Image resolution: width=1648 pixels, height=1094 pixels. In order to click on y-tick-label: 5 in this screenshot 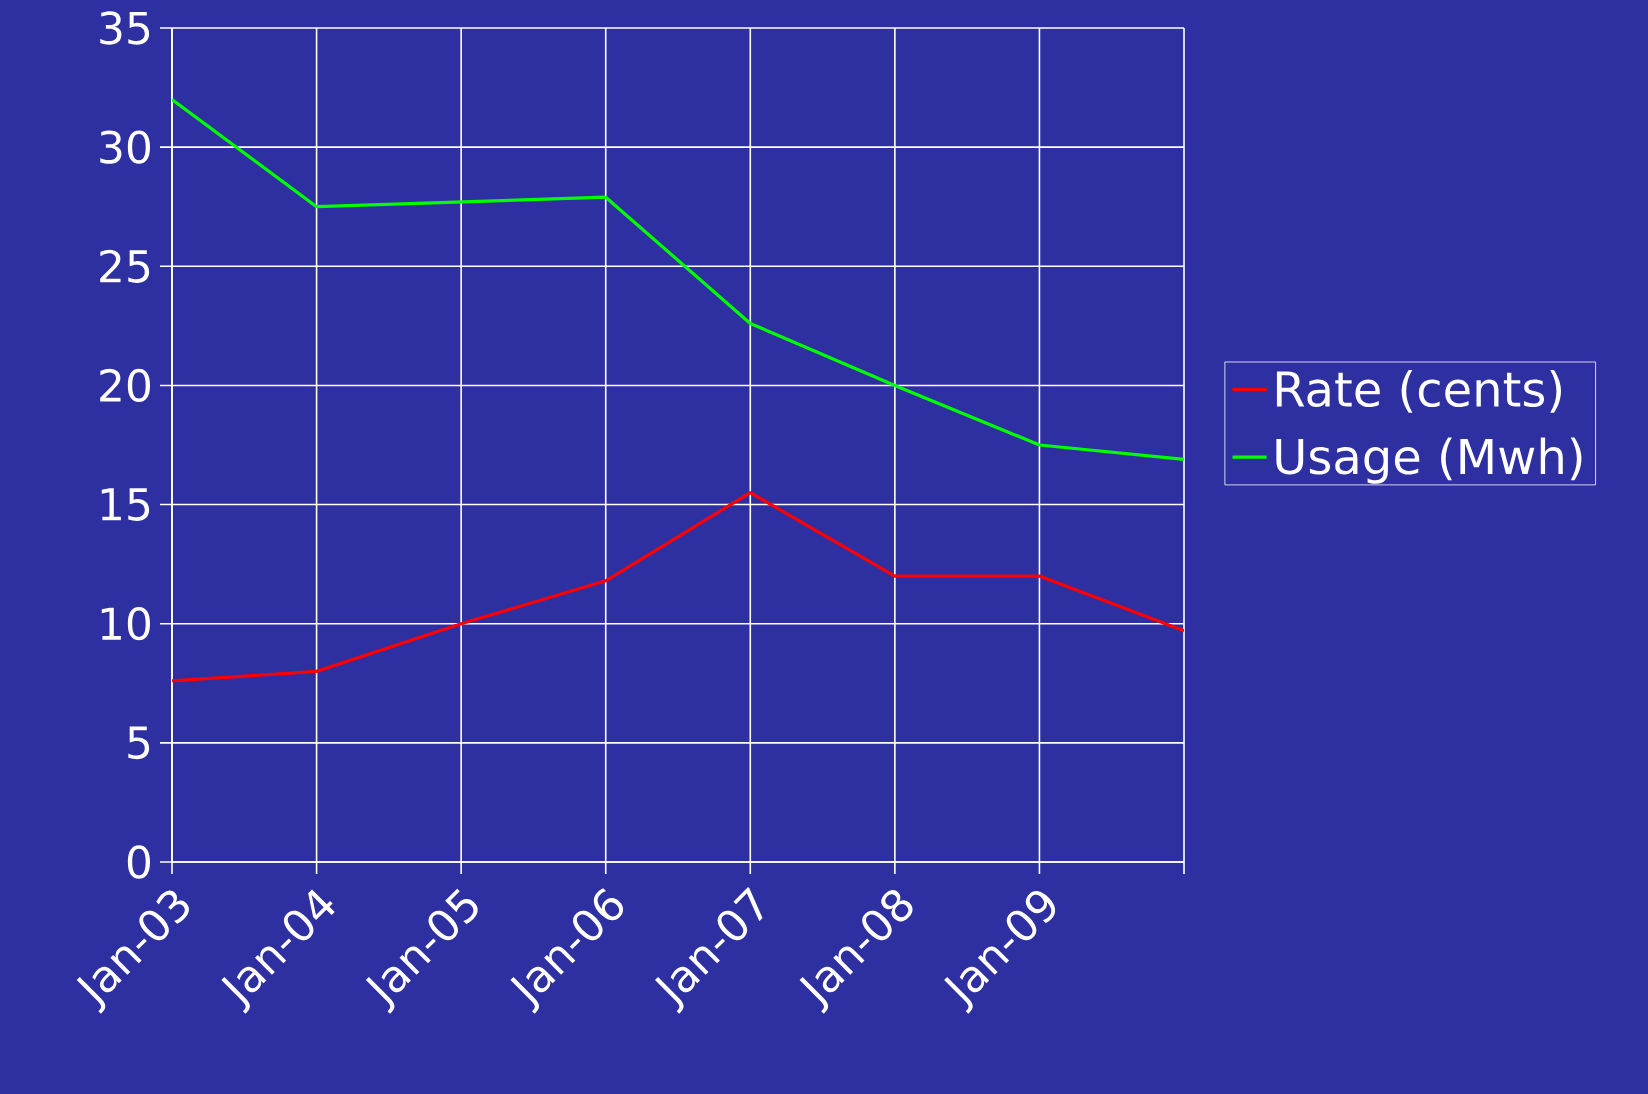, I will do `click(139, 743)`.